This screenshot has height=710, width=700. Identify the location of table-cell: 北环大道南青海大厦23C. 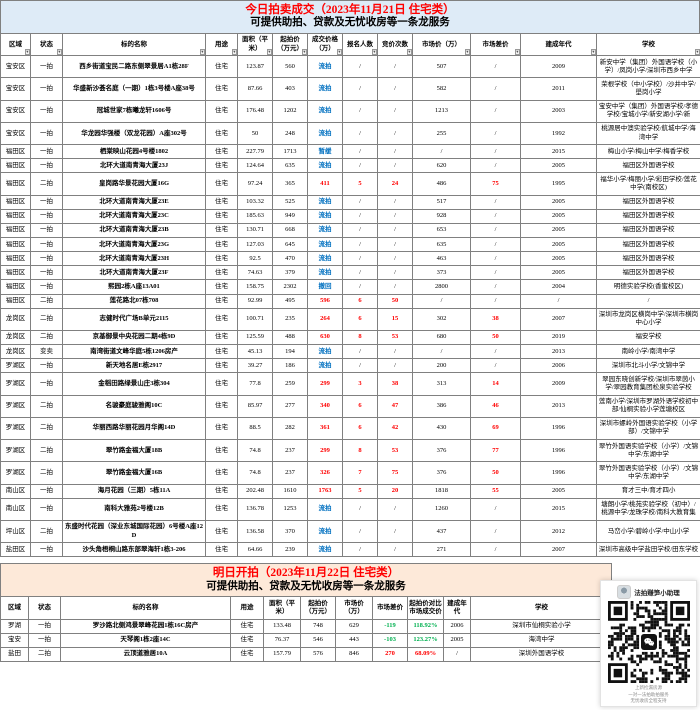
(134, 216).